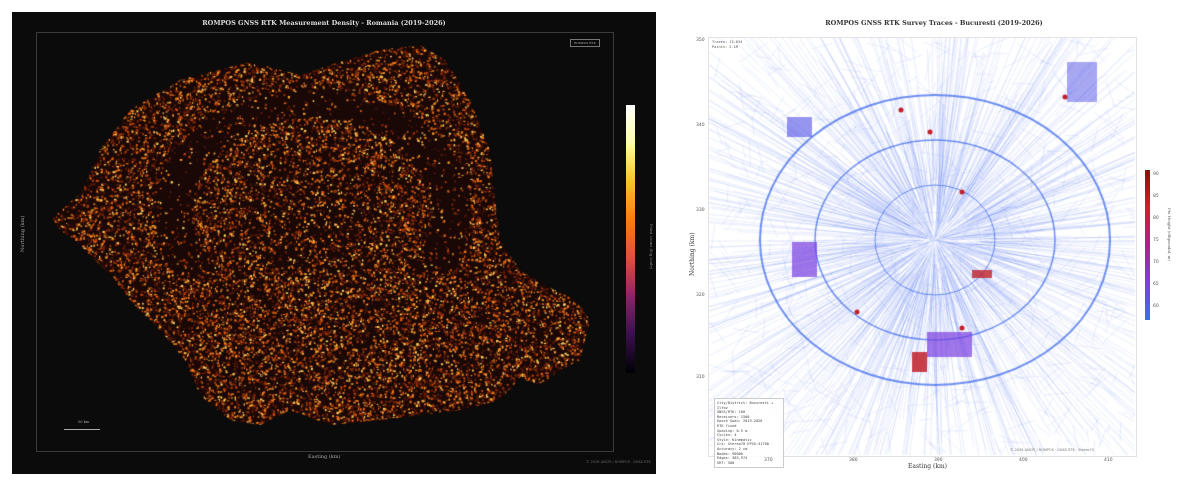 The width and height of the screenshot is (1200, 487). I want to click on colorbar-tick: 65, so click(1156, 284).